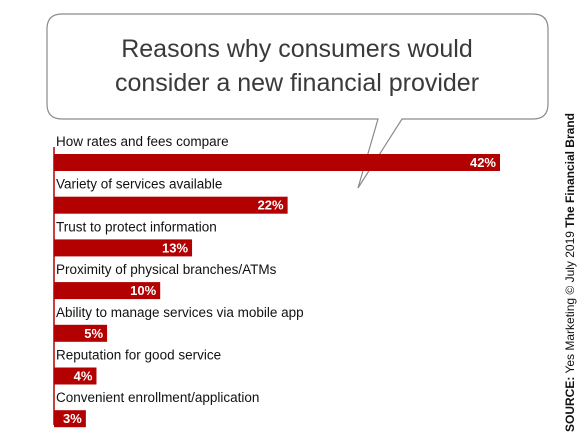 The width and height of the screenshot is (585, 445). I want to click on chart-title-line-1: Reasons why consumers would, so click(297, 49).